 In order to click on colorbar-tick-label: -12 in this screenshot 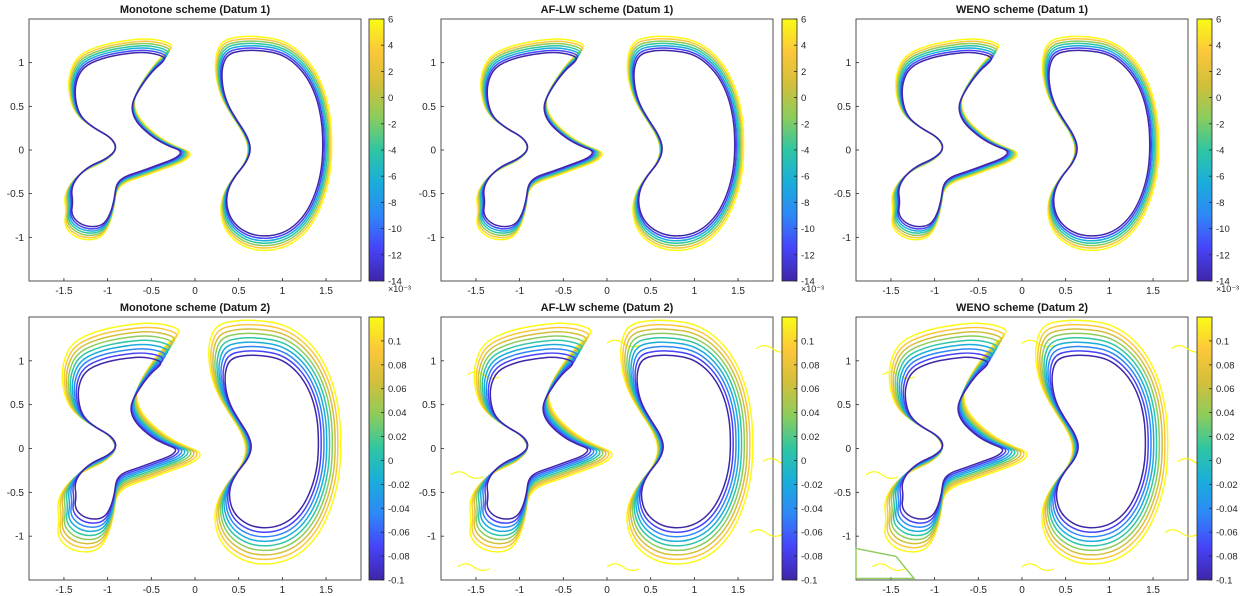, I will do `click(808, 255)`.